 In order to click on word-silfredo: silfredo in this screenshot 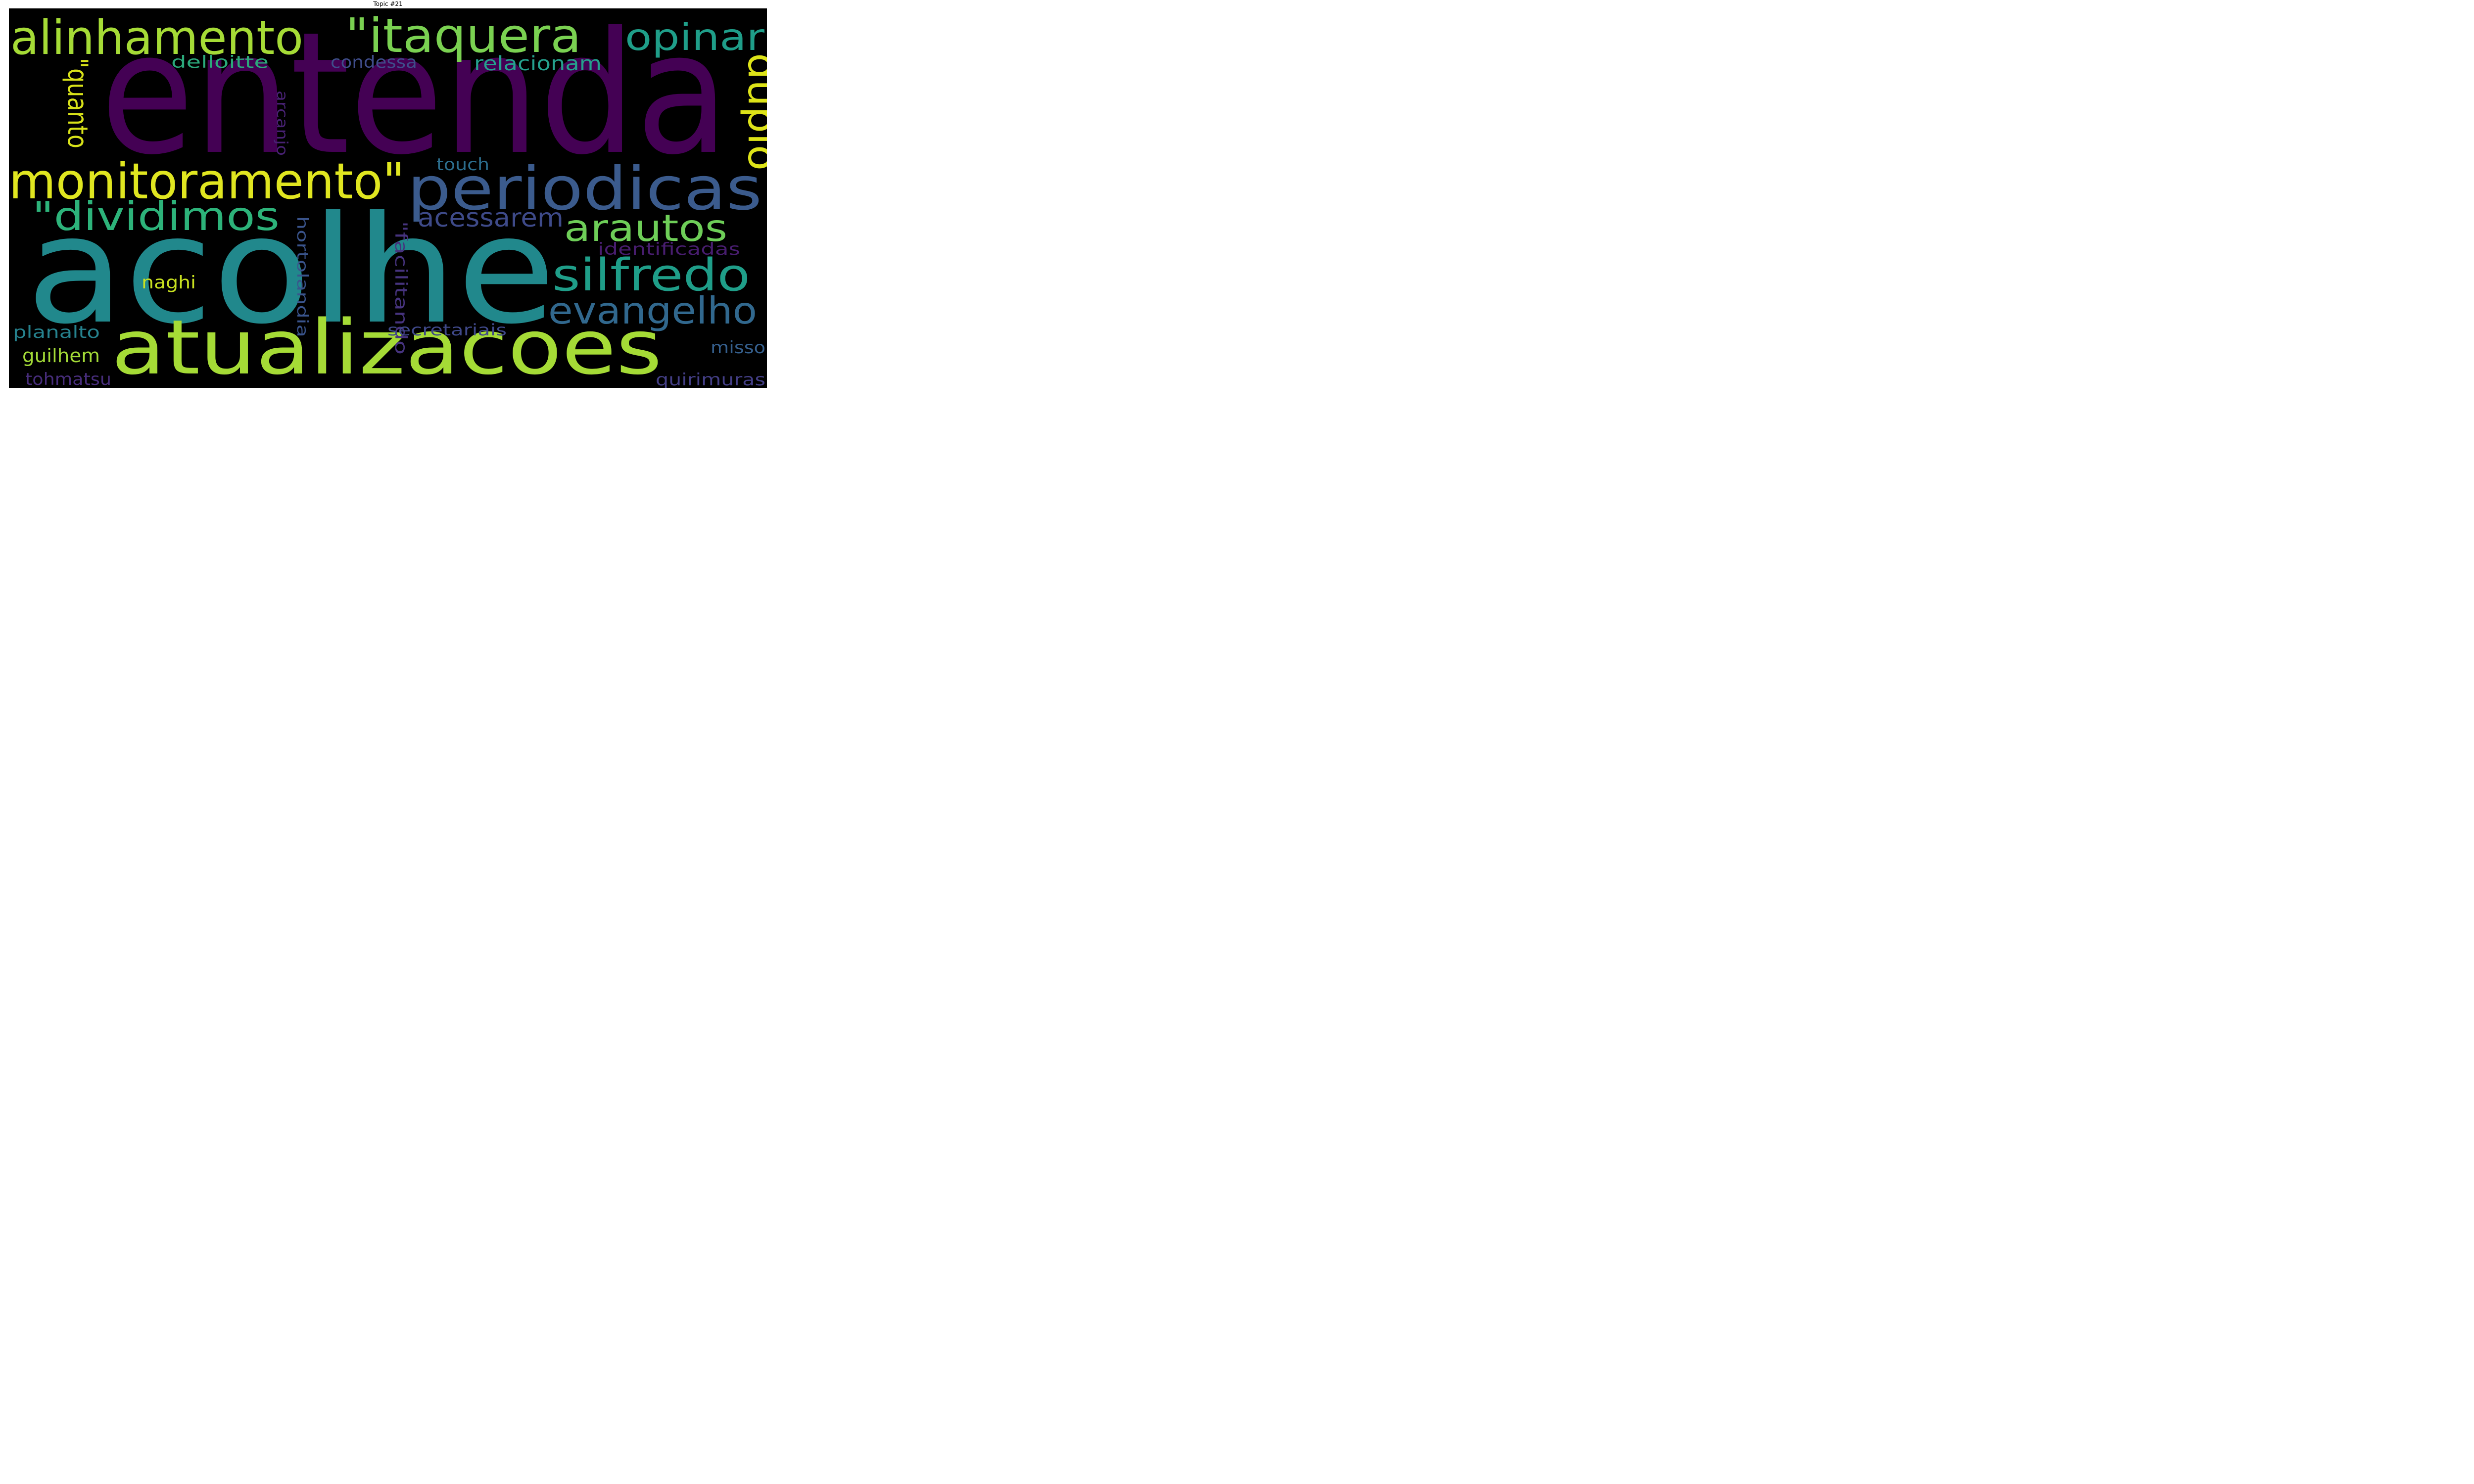, I will do `click(651, 275)`.